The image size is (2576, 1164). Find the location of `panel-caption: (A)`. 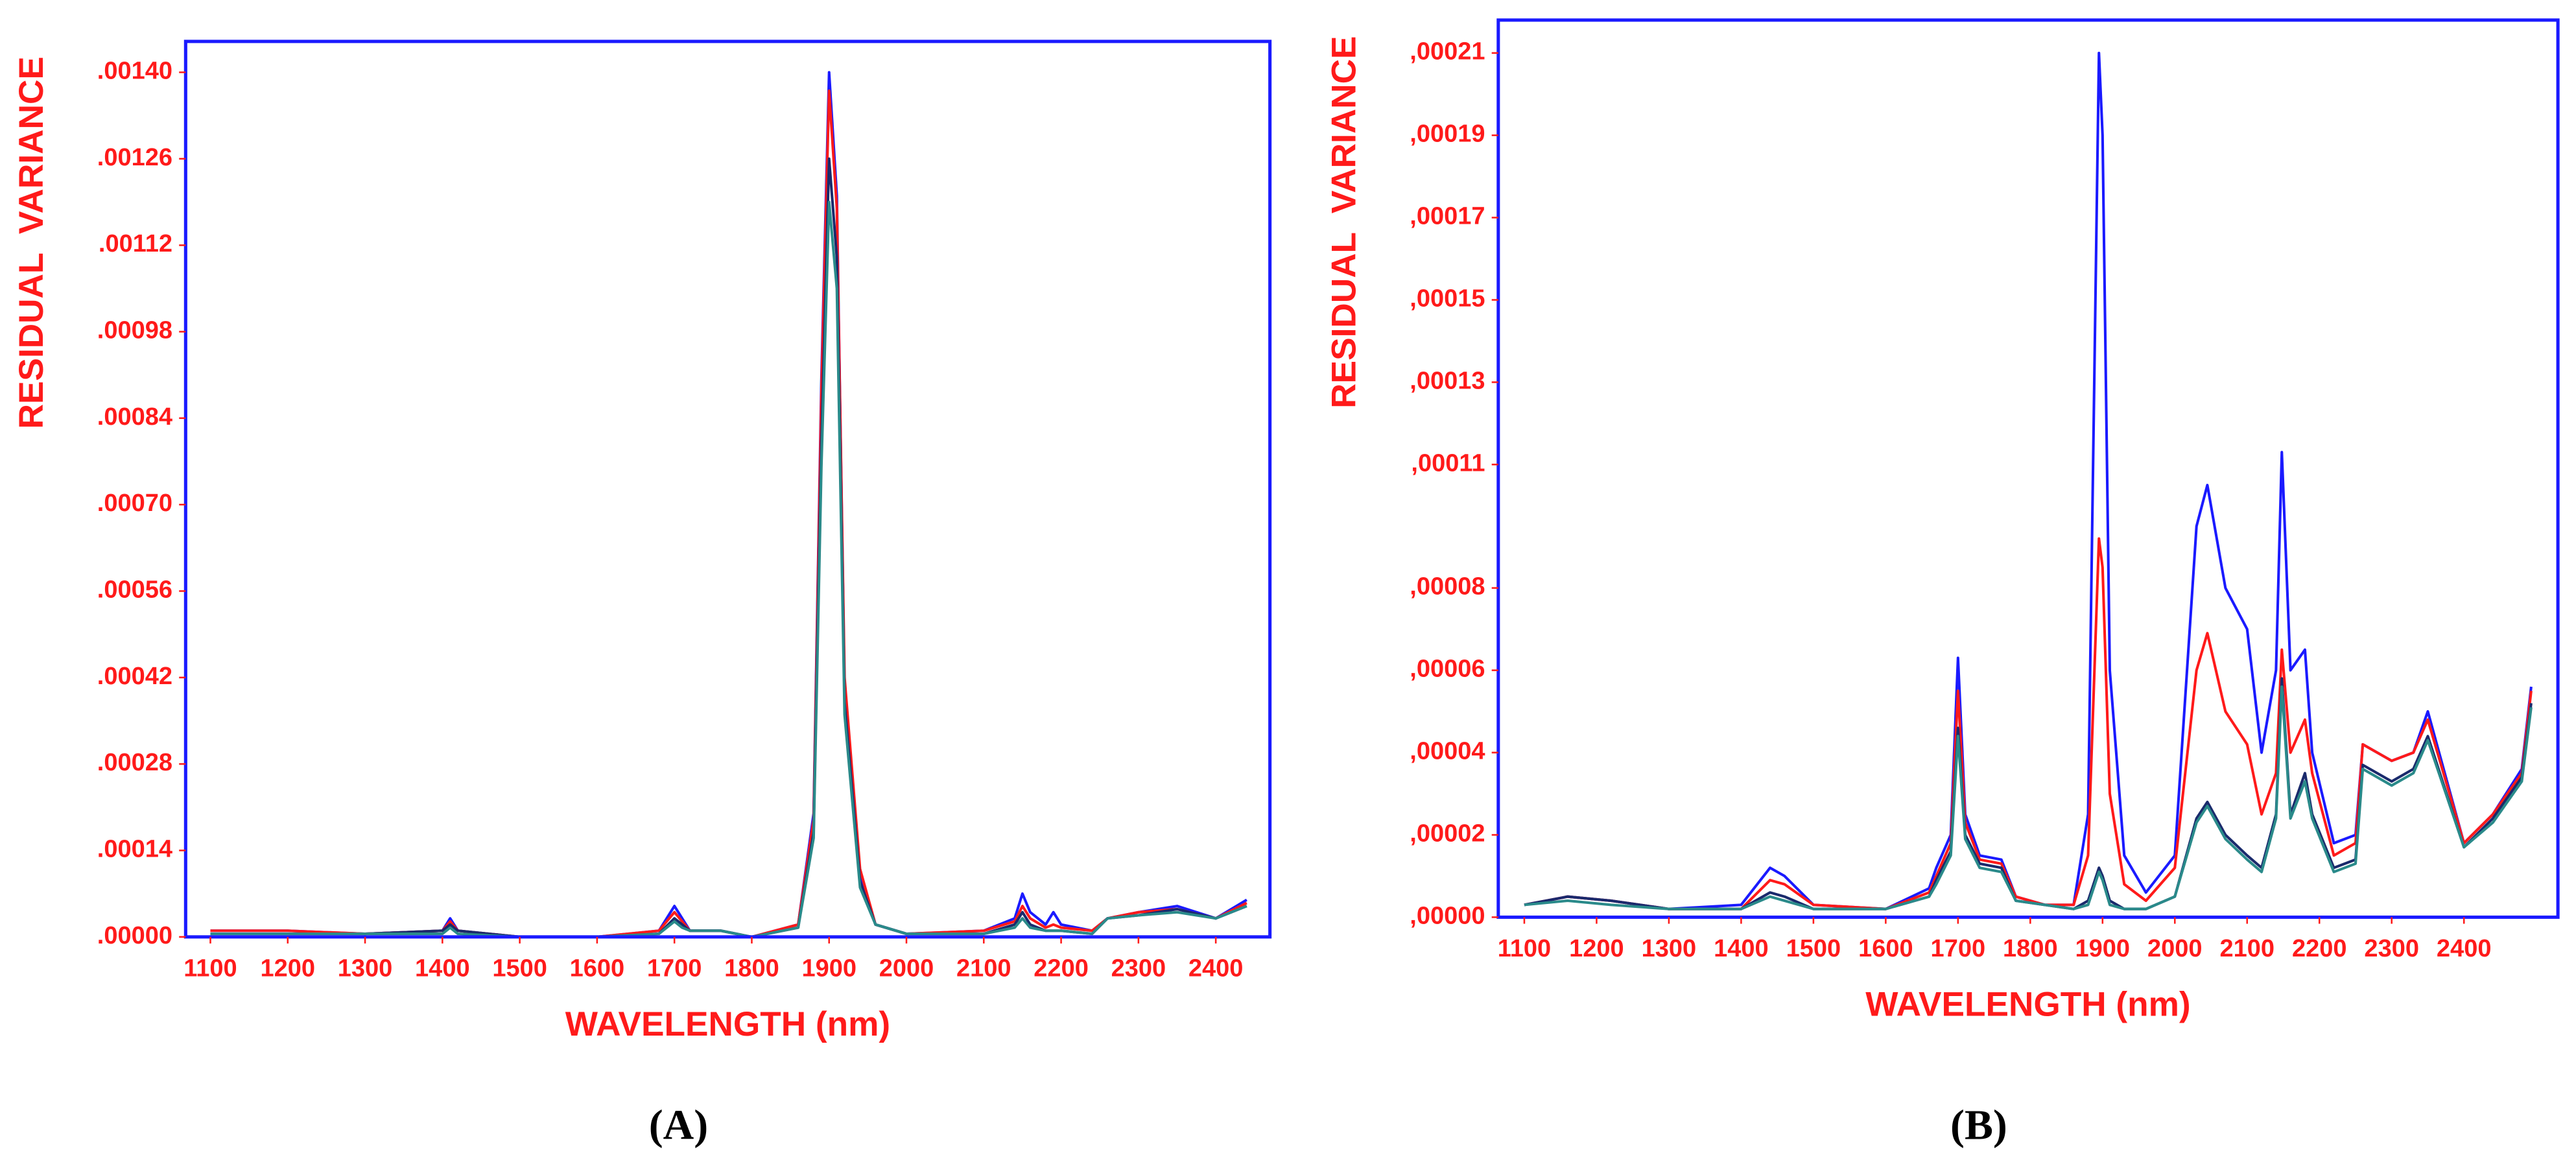

panel-caption: (A) is located at coordinates (679, 1124).